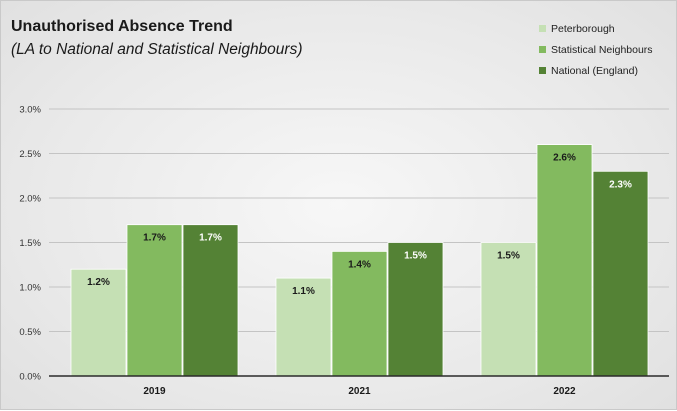 Image resolution: width=677 pixels, height=411 pixels. What do you see at coordinates (30, 110) in the screenshot?
I see `y-tick-label: 3.0%` at bounding box center [30, 110].